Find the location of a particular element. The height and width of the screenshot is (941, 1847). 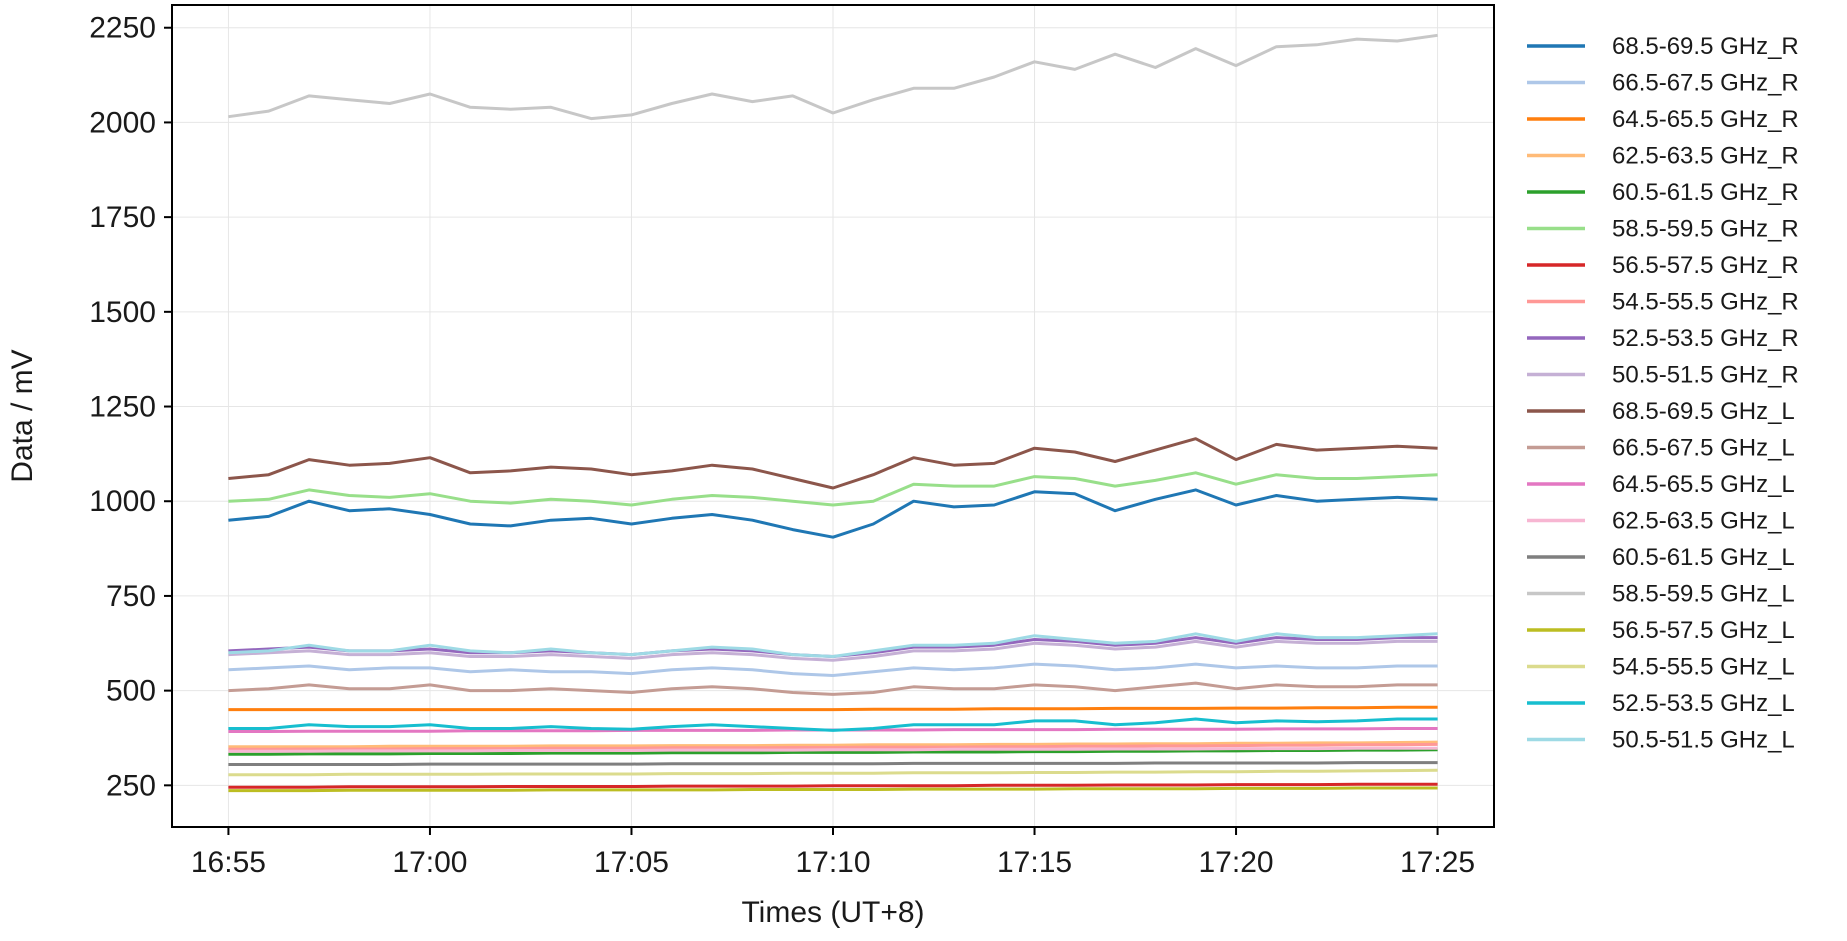

y-axis: 250 500 750 1000 1250 1500 1750 2000 2250 is located at coordinates (130, 407).